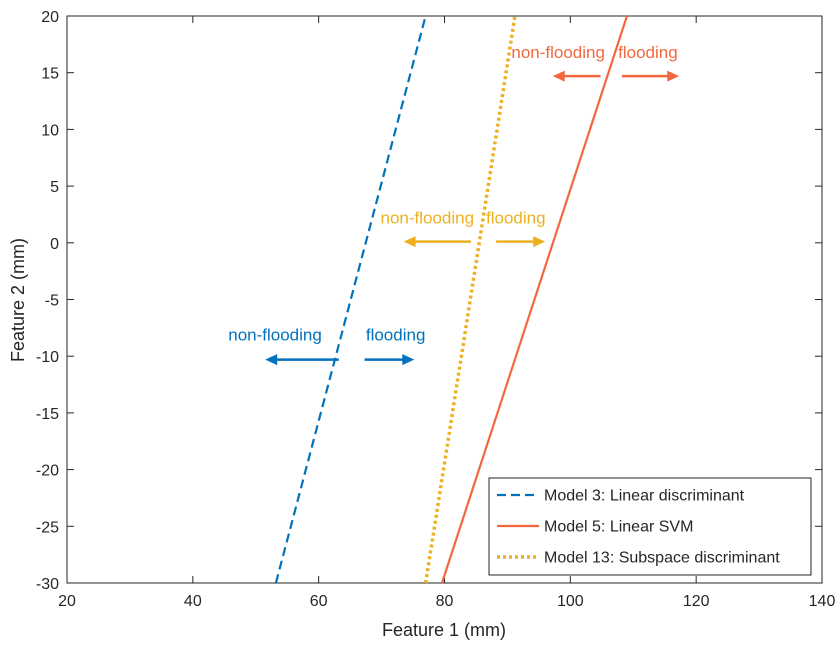  Describe the element at coordinates (50, 74) in the screenshot. I see `y-tick-label: 15` at that location.